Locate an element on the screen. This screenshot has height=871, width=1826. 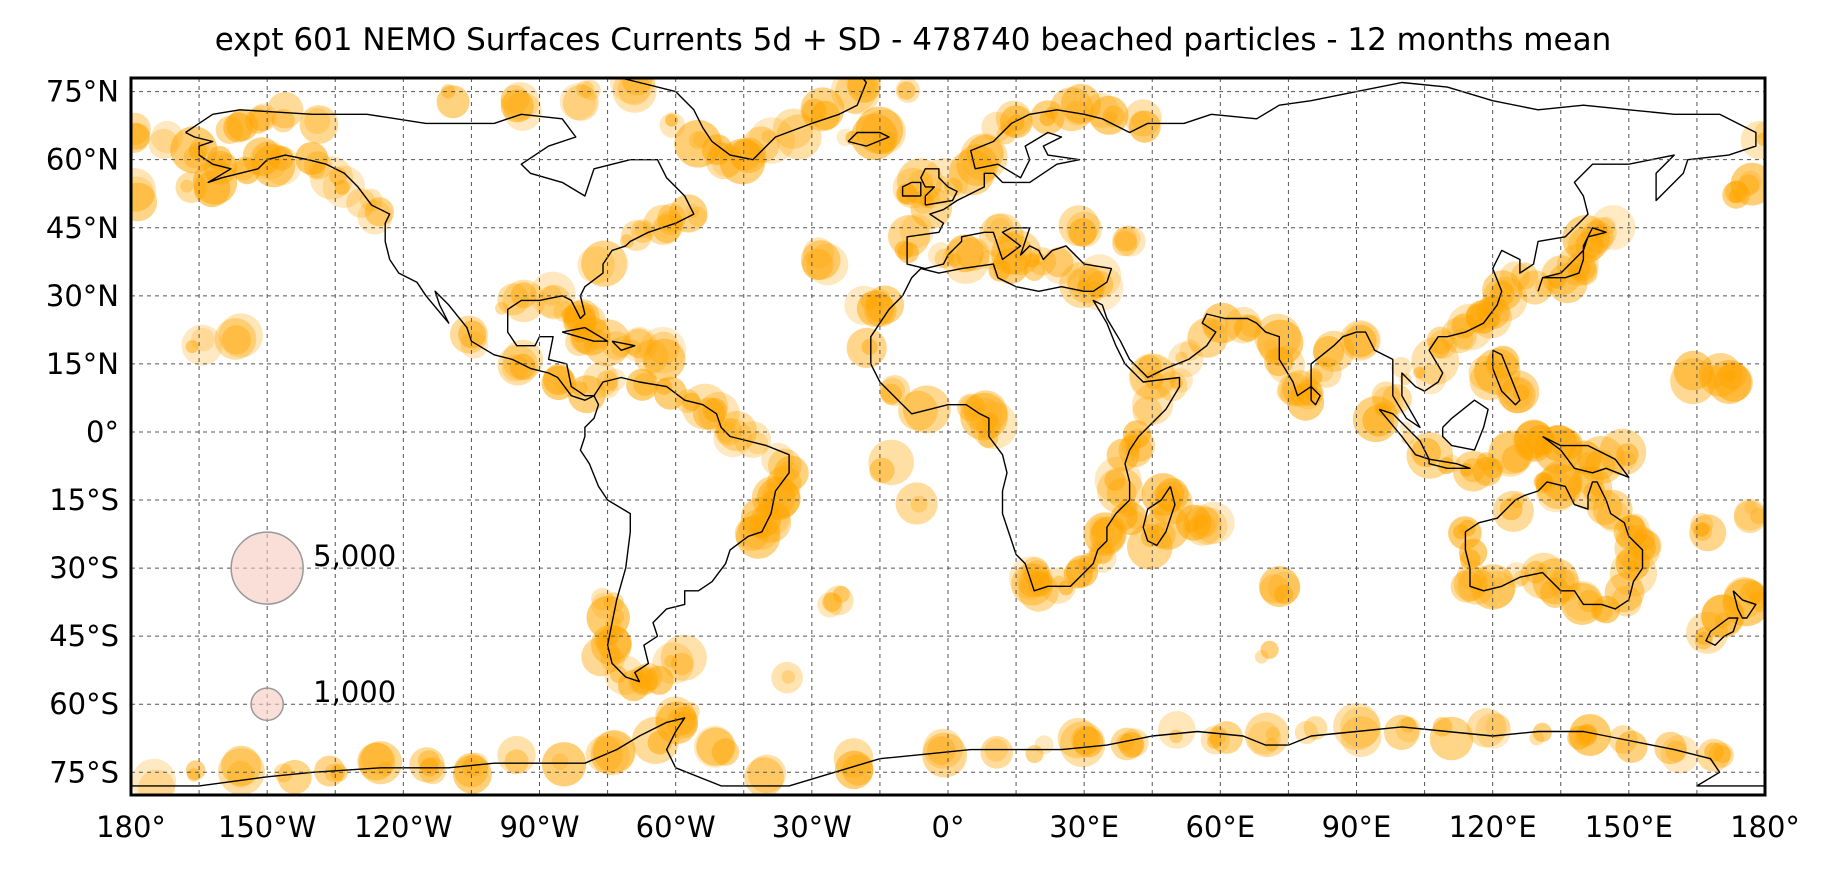
coastline-cuba is located at coordinates (585, 334).